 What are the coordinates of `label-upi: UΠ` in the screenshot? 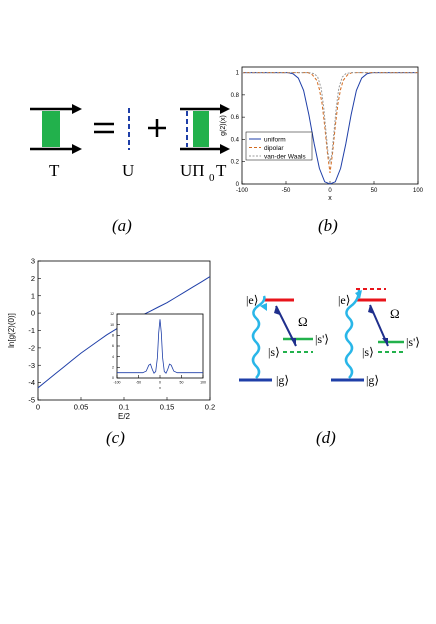 It's located at (192, 170).